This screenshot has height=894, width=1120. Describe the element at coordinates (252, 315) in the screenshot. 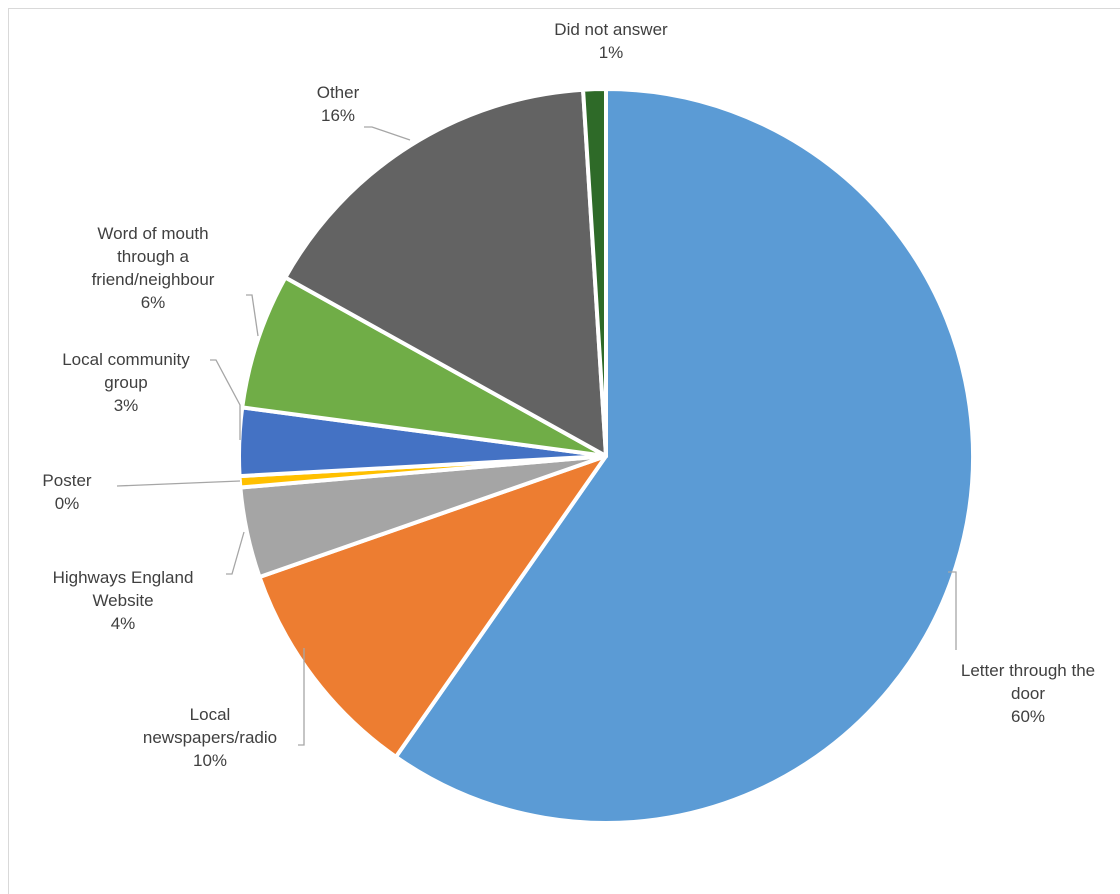

I see `leader-line-word-of-mouth` at that location.